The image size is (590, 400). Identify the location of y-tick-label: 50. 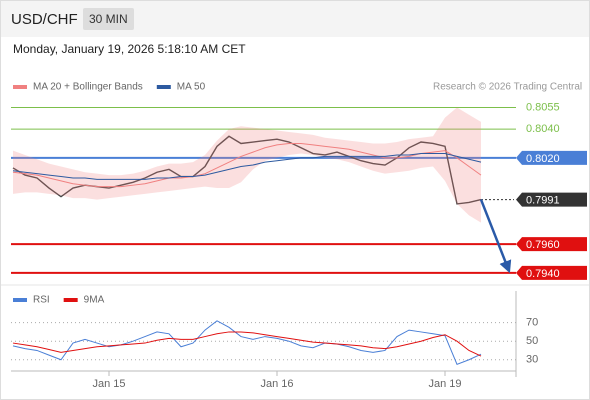
(532, 341).